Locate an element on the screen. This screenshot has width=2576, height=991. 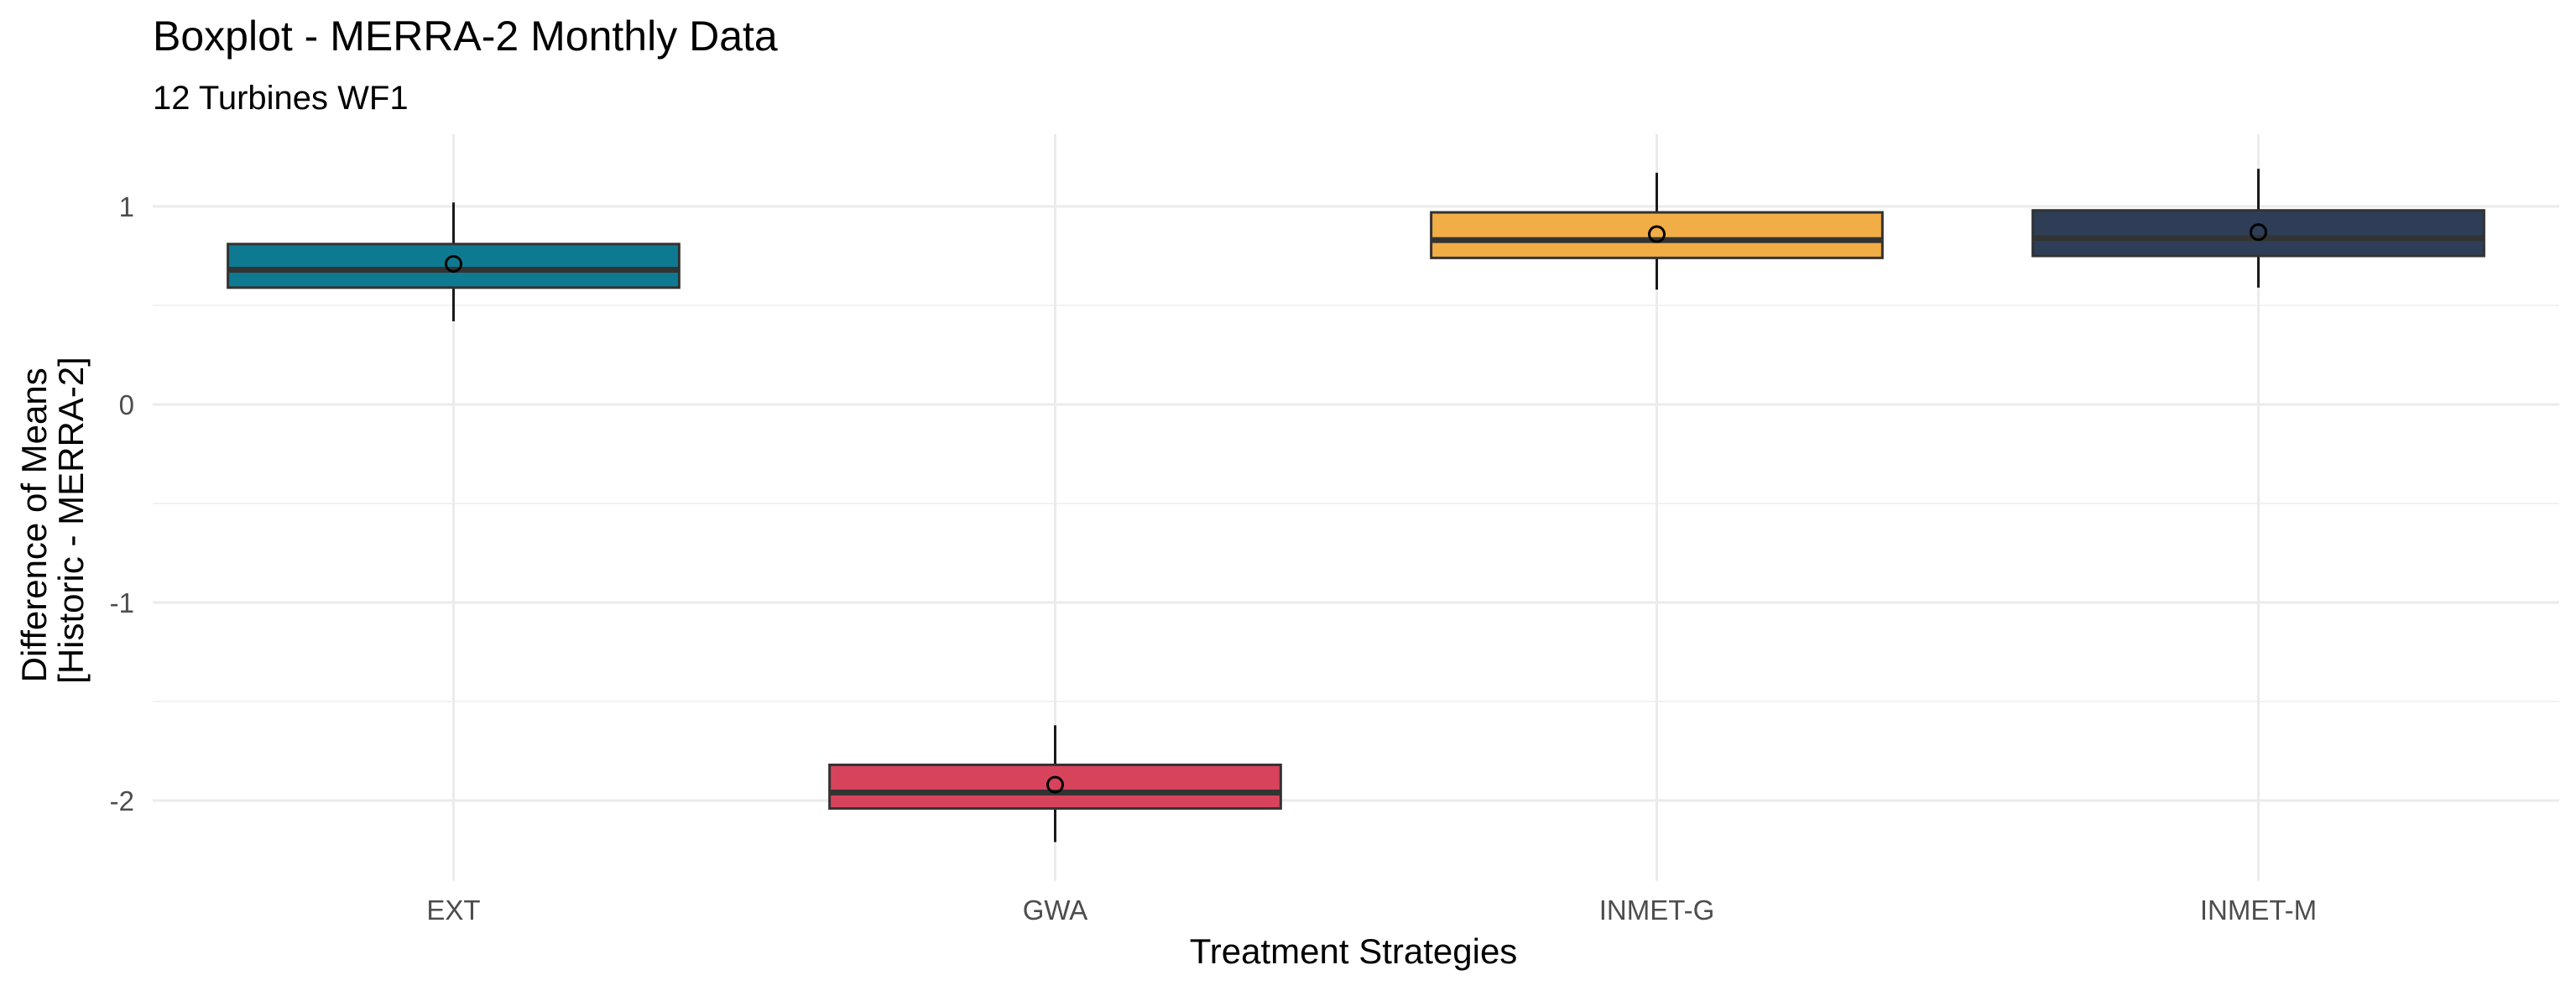
x-tick-label: INMET-G is located at coordinates (1657, 910).